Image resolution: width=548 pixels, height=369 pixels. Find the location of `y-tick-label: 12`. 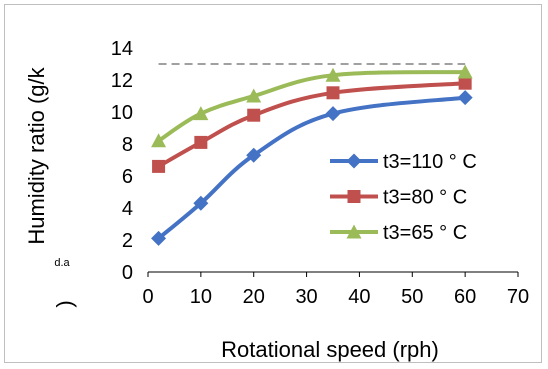

y-tick-label: 12 is located at coordinates (122, 81).